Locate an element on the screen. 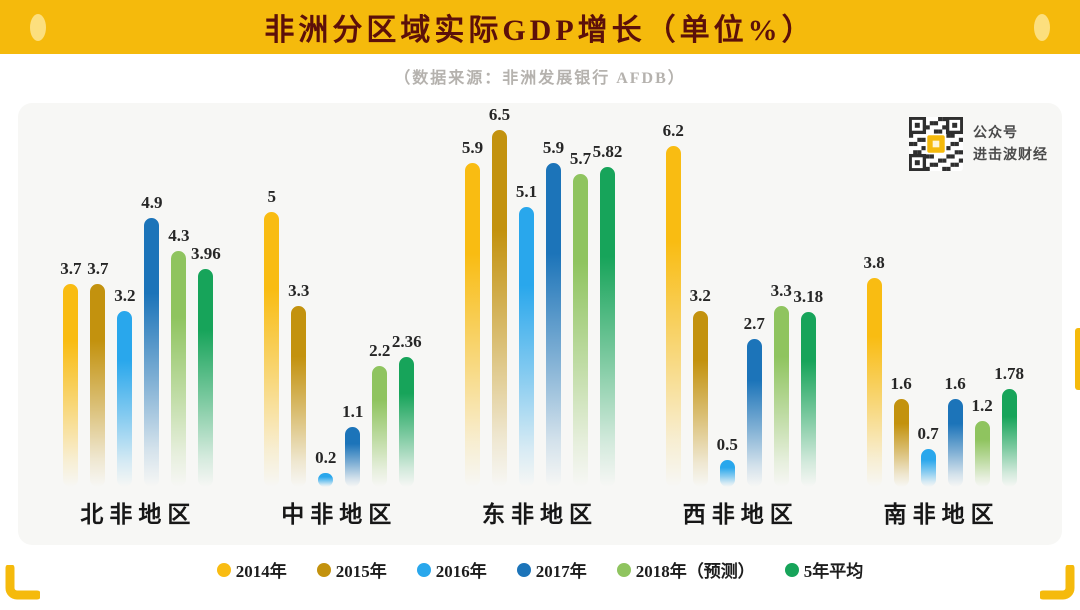 The image size is (1080, 610). bar-2014年-中非地区 is located at coordinates (272, 349).